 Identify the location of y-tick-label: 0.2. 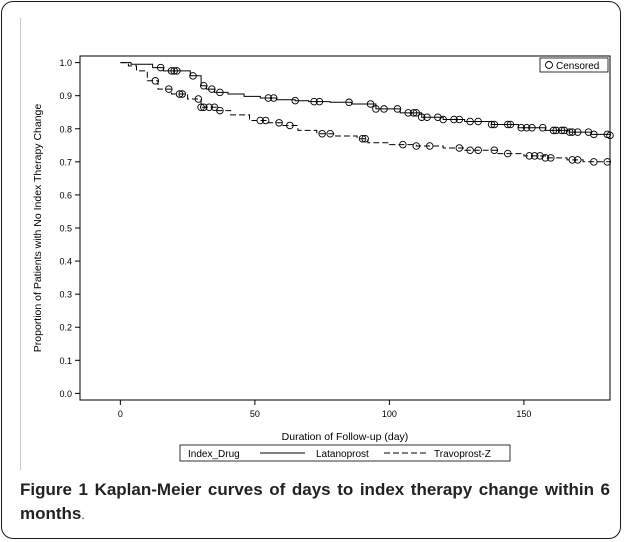
(65, 328).